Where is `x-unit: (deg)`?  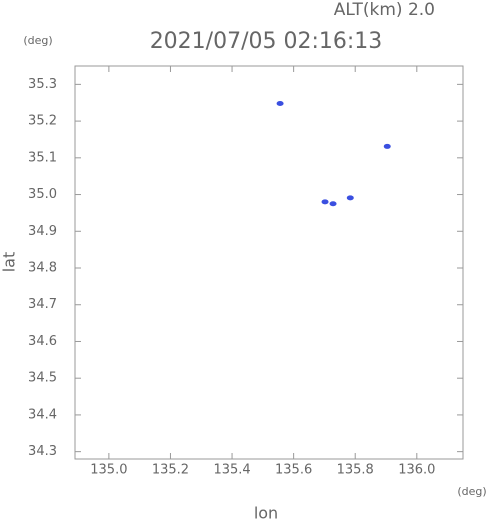 x-unit: (deg) is located at coordinates (471, 491).